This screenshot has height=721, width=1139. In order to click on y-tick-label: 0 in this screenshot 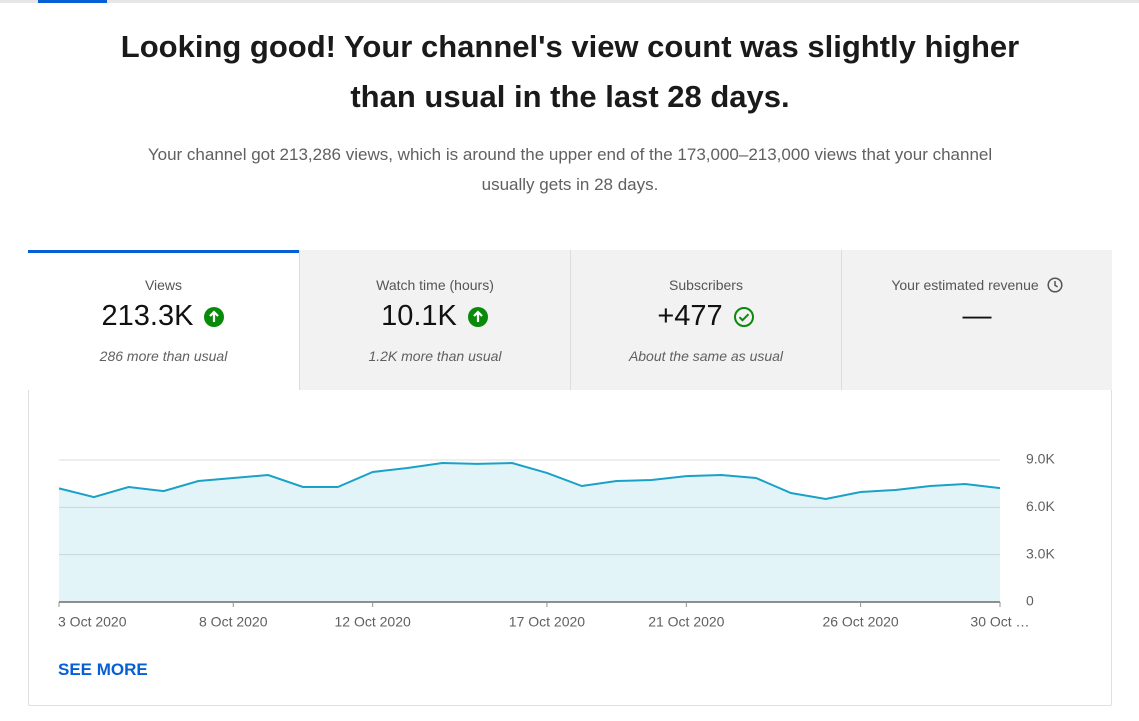, I will do `click(1030, 601)`.